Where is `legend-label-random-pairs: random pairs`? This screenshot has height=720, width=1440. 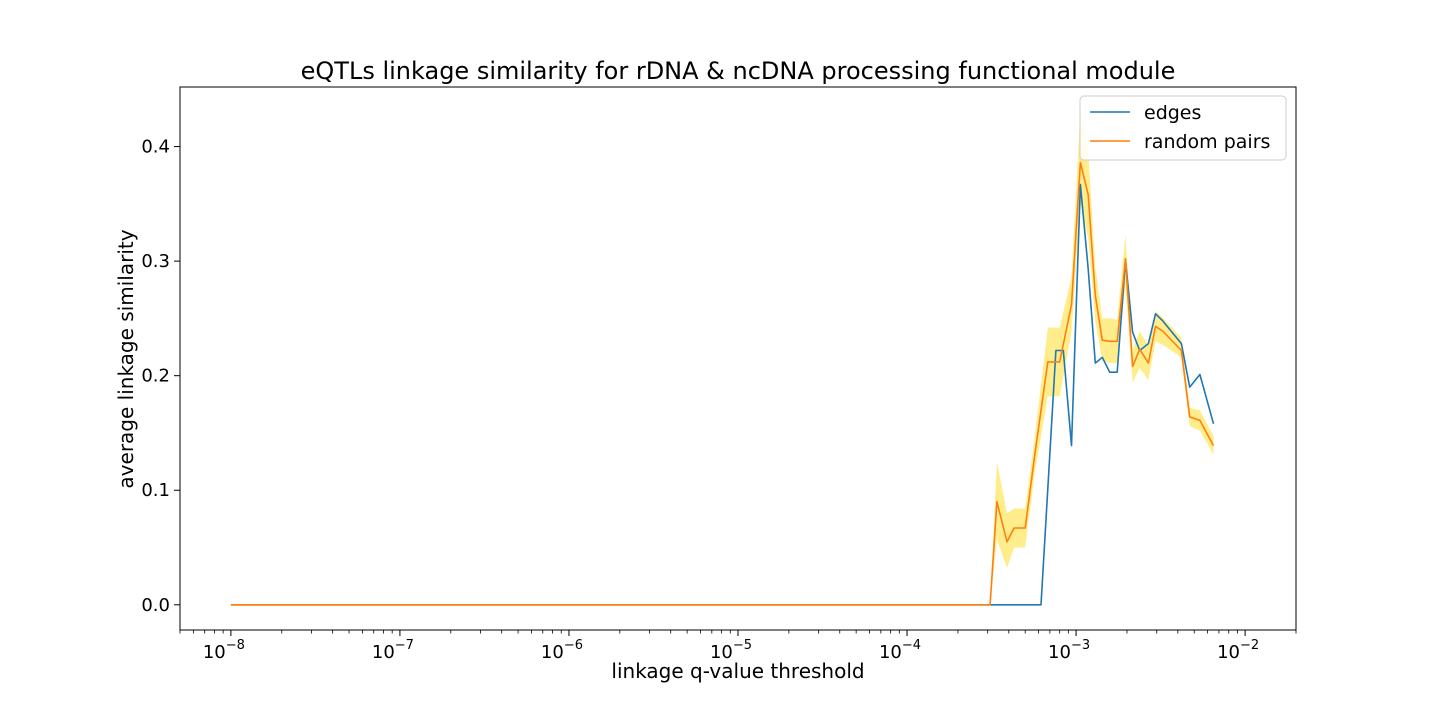 legend-label-random-pairs: random pairs is located at coordinates (1207, 142).